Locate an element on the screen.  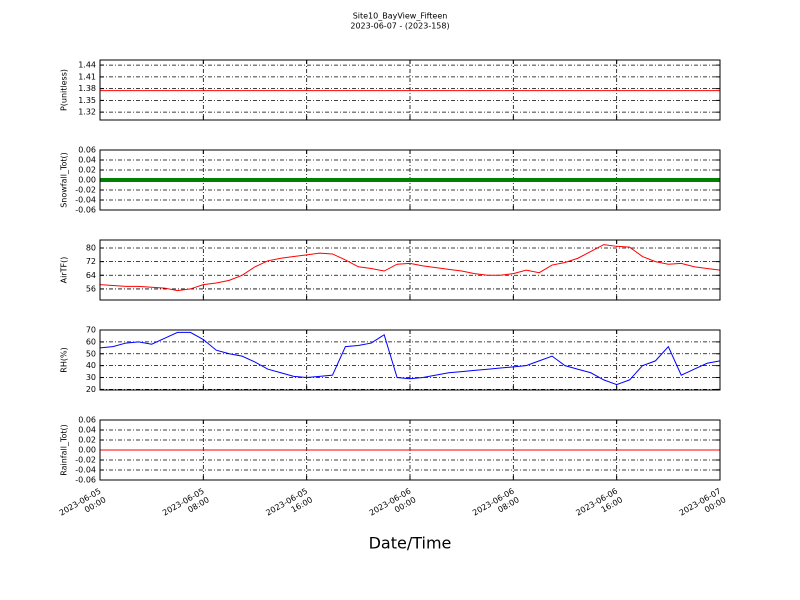
y-tick-label: 40 is located at coordinates (91, 365).